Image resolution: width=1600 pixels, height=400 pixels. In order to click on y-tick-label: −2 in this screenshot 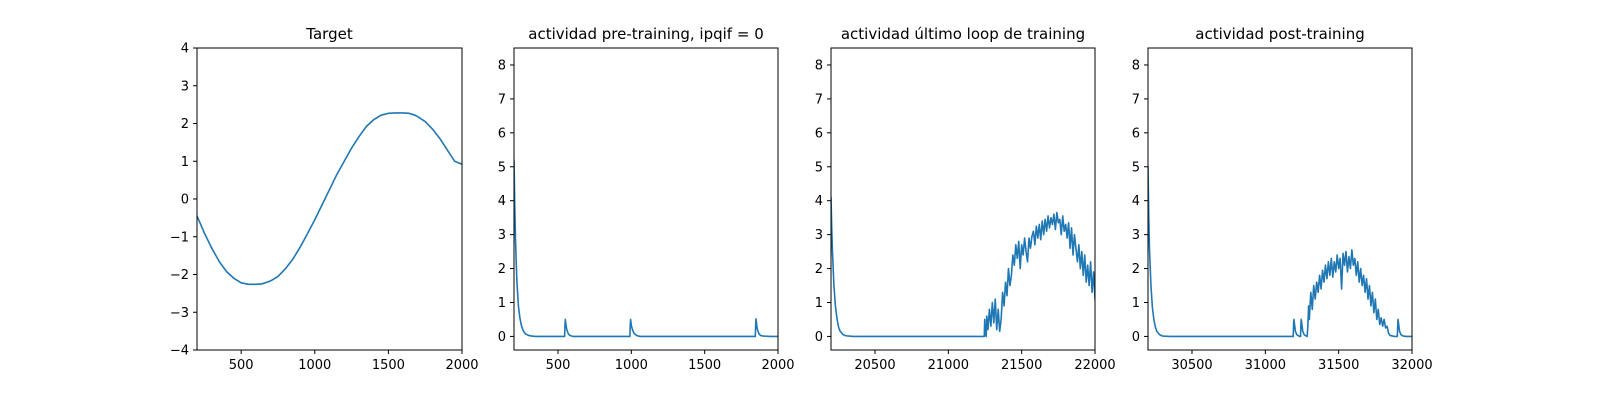, I will do `click(179, 275)`.